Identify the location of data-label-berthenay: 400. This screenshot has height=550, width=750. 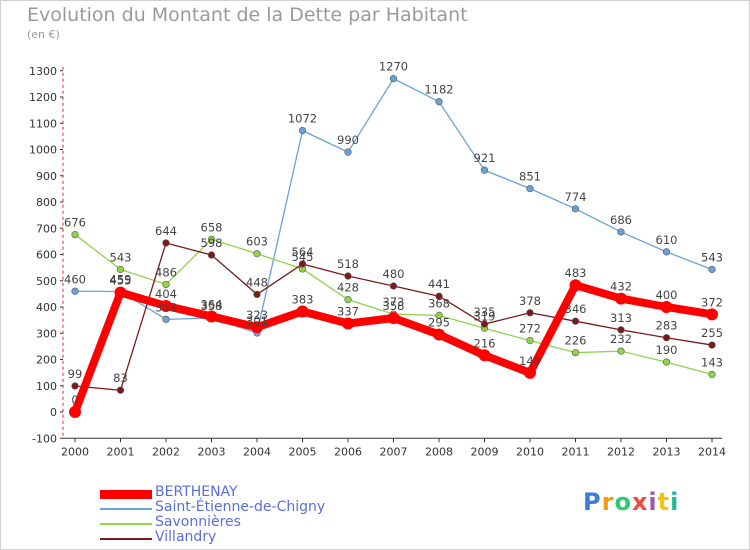
(667, 295).